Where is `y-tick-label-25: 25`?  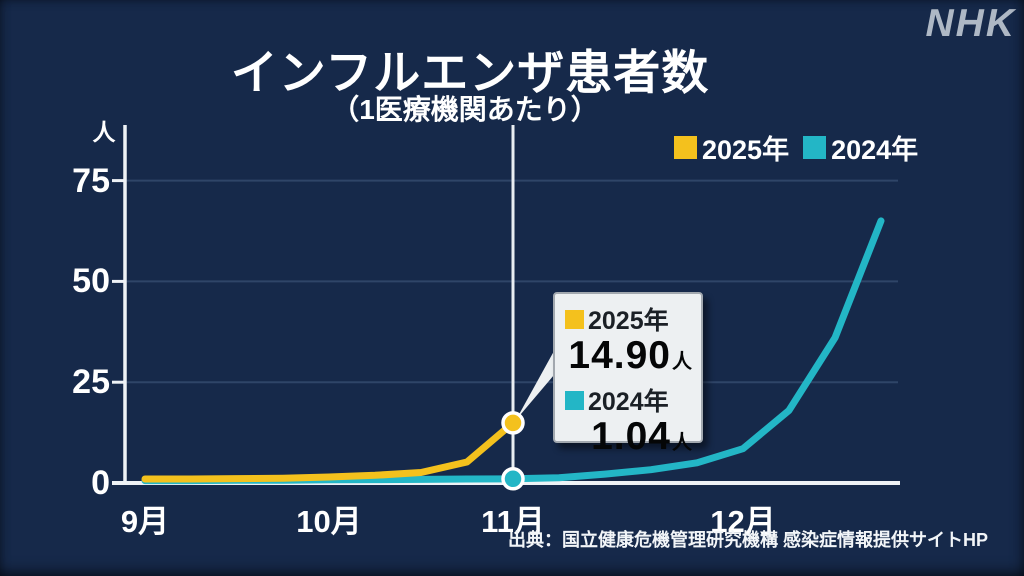 y-tick-label-25: 25 is located at coordinates (91, 382).